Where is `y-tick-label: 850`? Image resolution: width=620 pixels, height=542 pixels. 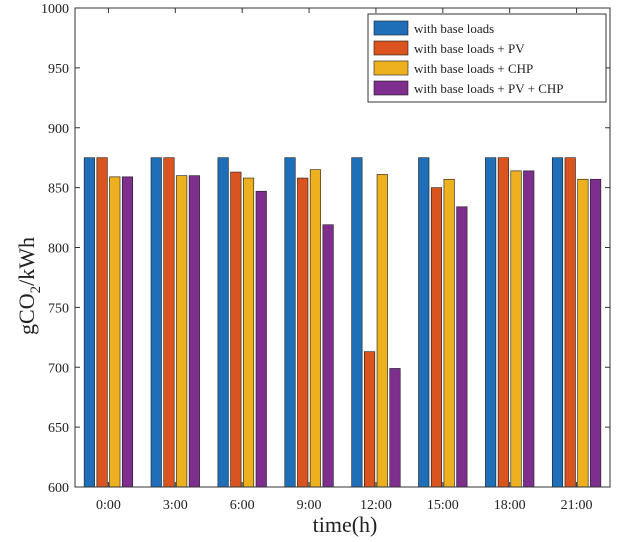 y-tick-label: 850 is located at coordinates (58, 189).